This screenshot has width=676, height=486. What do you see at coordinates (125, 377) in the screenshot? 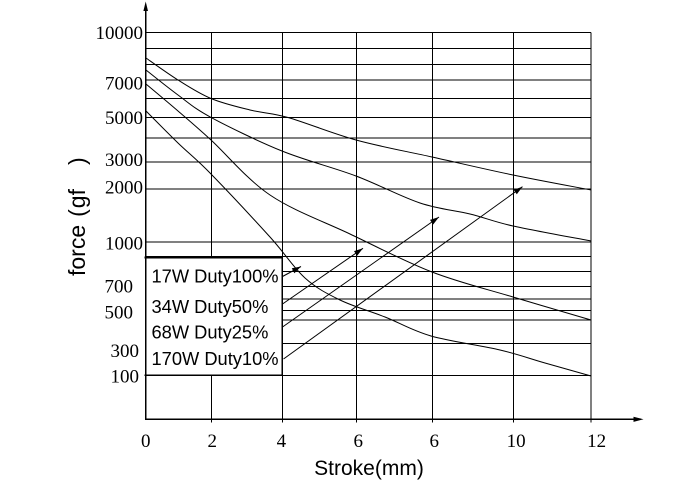
I see `svg-text: 100` at bounding box center [125, 377].